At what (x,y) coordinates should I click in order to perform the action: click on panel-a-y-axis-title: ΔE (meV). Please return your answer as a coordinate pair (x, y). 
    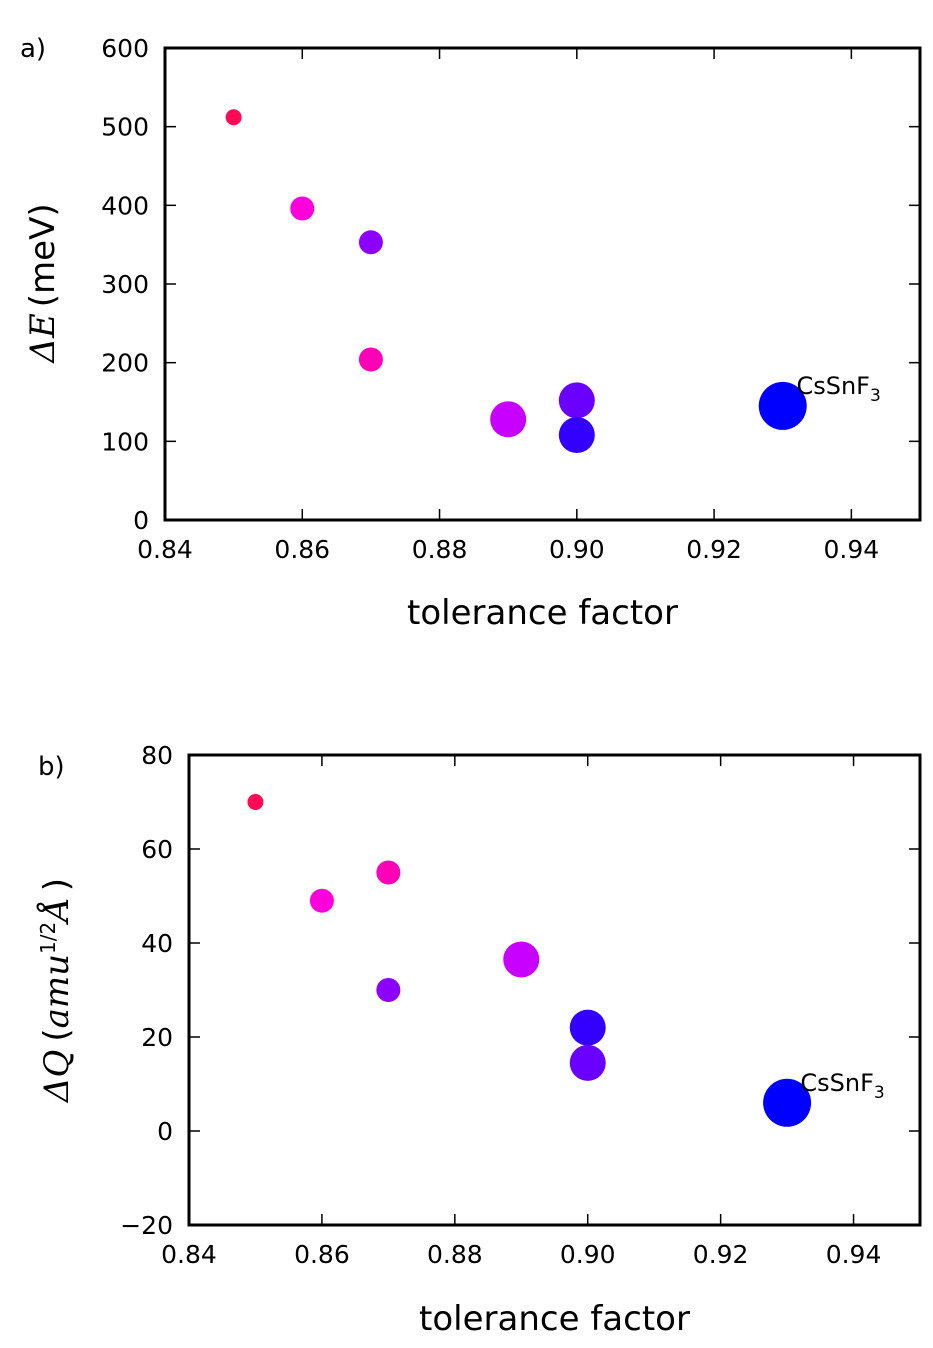
    Looking at the image, I should click on (43, 283).